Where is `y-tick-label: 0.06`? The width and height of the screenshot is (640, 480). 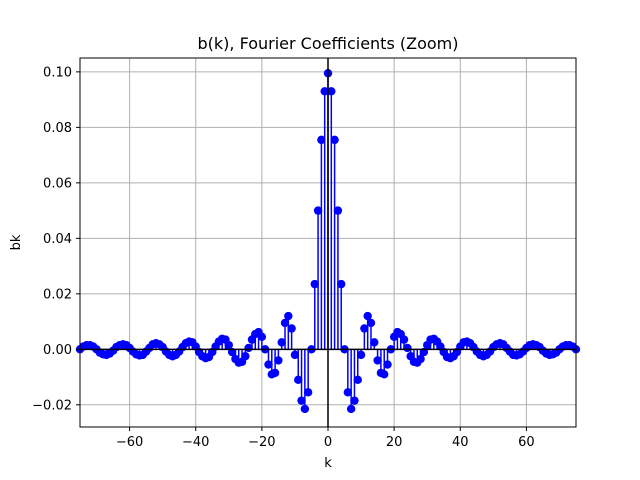
y-tick-label: 0.06 is located at coordinates (57, 183).